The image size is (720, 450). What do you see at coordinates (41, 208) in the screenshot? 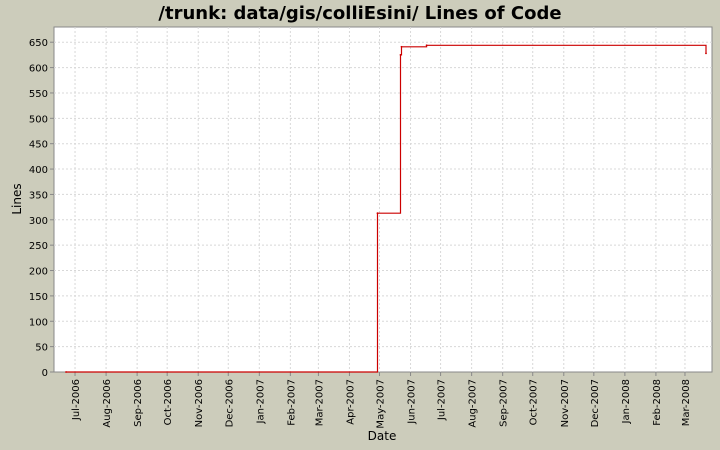
I see `y-tick-labels: 0 50 100 150 200 250 300 350 400 450 500 550 600 650` at bounding box center [41, 208].